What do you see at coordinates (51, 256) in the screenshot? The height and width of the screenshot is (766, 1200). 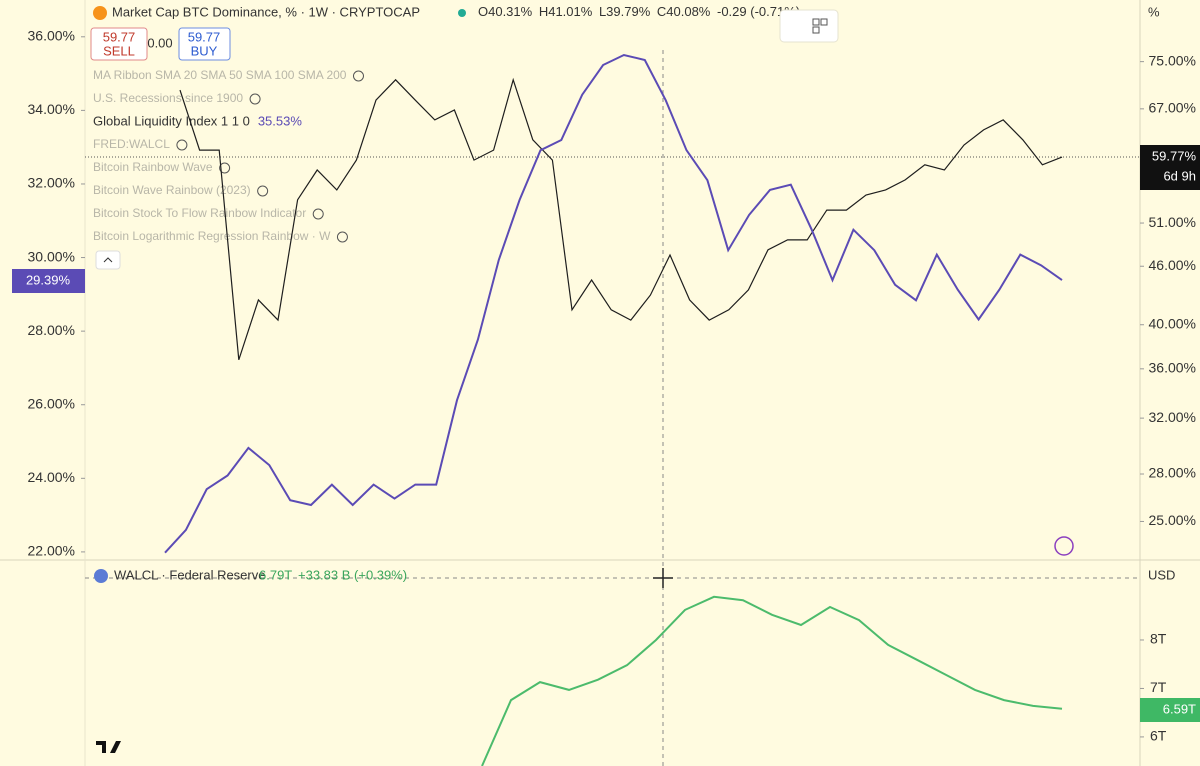 I see `y-tick-label: 30.00%` at bounding box center [51, 256].